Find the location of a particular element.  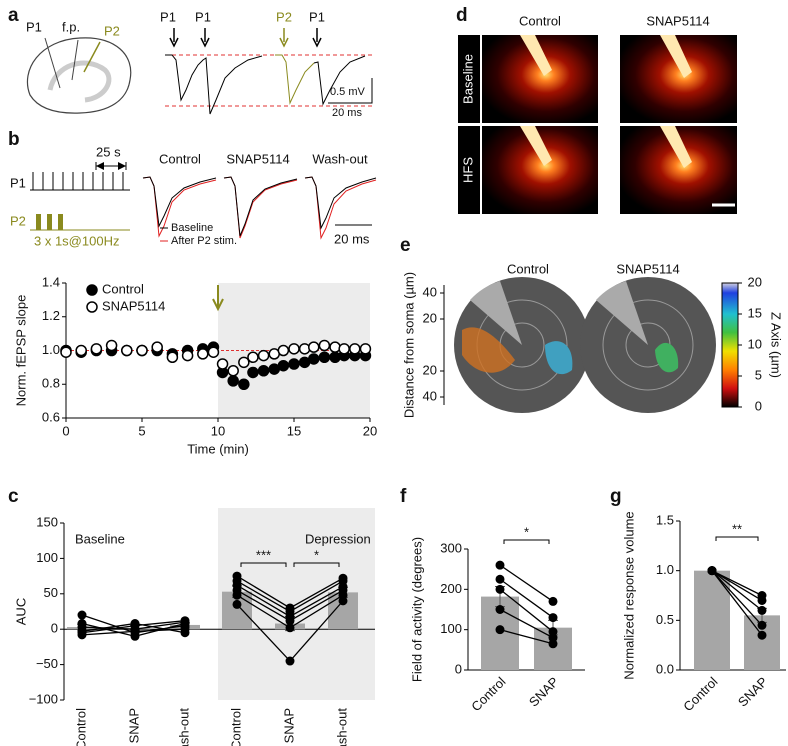

legend-label: Baseline is located at coordinates (192, 228).